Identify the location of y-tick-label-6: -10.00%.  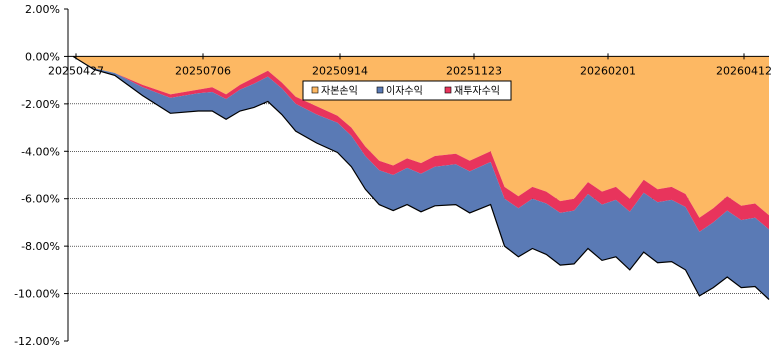
(37, 294).